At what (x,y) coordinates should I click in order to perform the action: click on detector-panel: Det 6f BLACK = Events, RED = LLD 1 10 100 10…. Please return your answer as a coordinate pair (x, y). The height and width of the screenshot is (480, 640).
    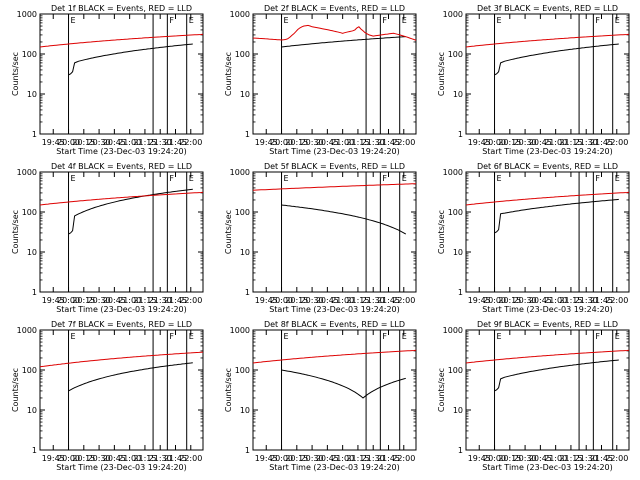
    Looking at the image, I should click on (533, 238).